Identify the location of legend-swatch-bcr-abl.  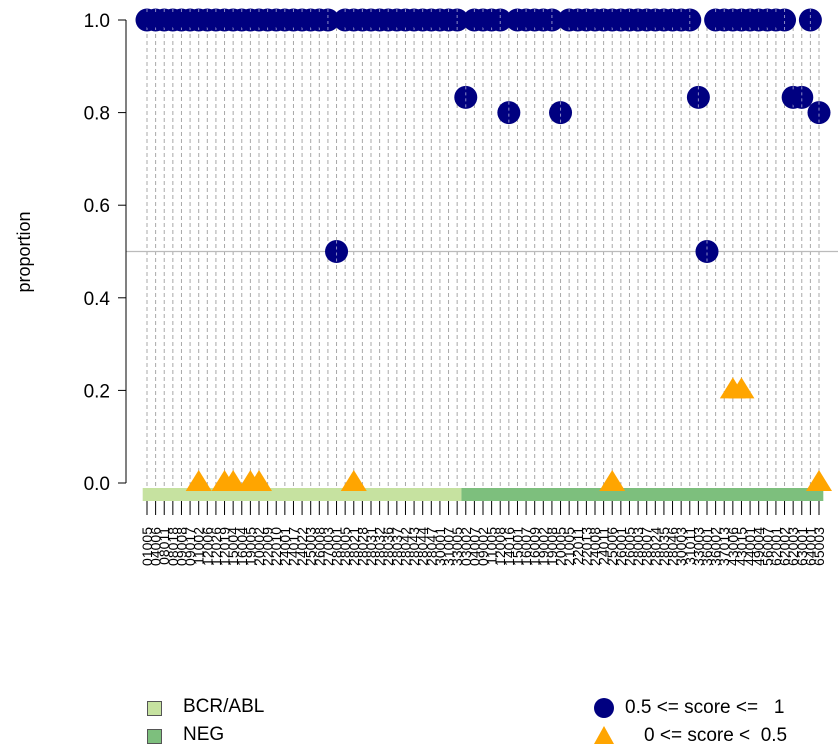
(154, 708).